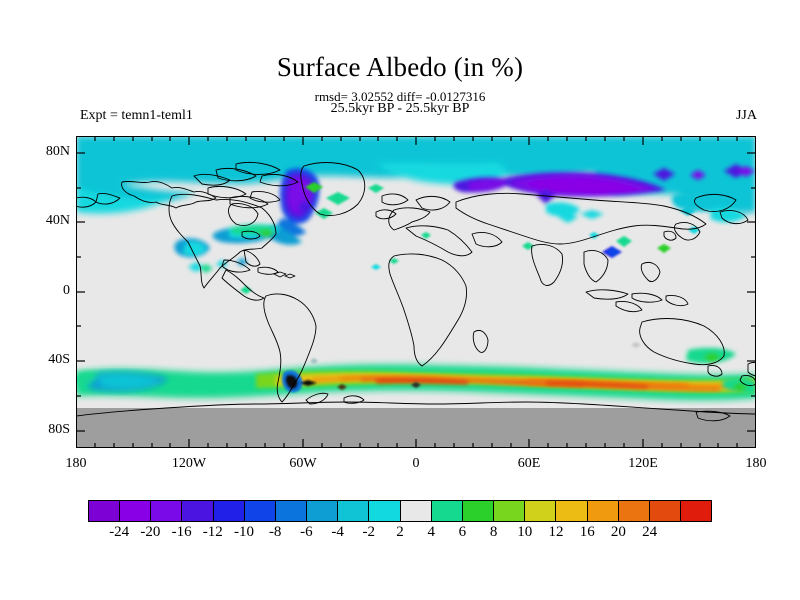 The width and height of the screenshot is (800, 600). I want to click on colorbar-tick-24: 24, so click(650, 532).